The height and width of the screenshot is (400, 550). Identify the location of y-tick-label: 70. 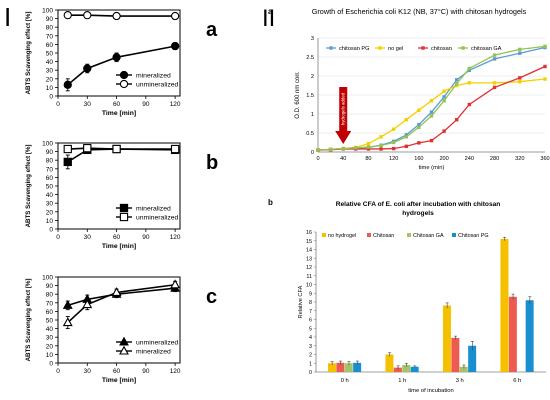
(50, 303).